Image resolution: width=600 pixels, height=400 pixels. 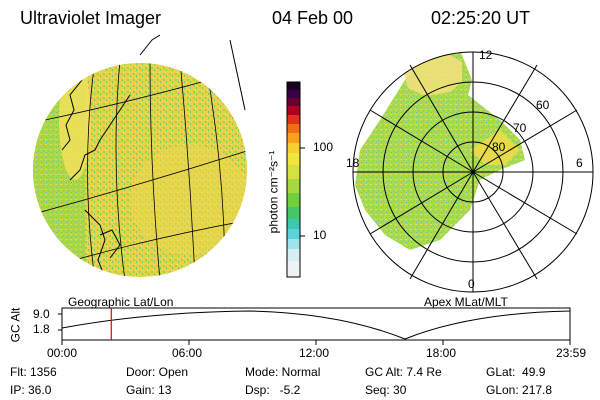 What do you see at coordinates (519, 390) in the screenshot?
I see `info-glon: GLon: 217.8` at bounding box center [519, 390].